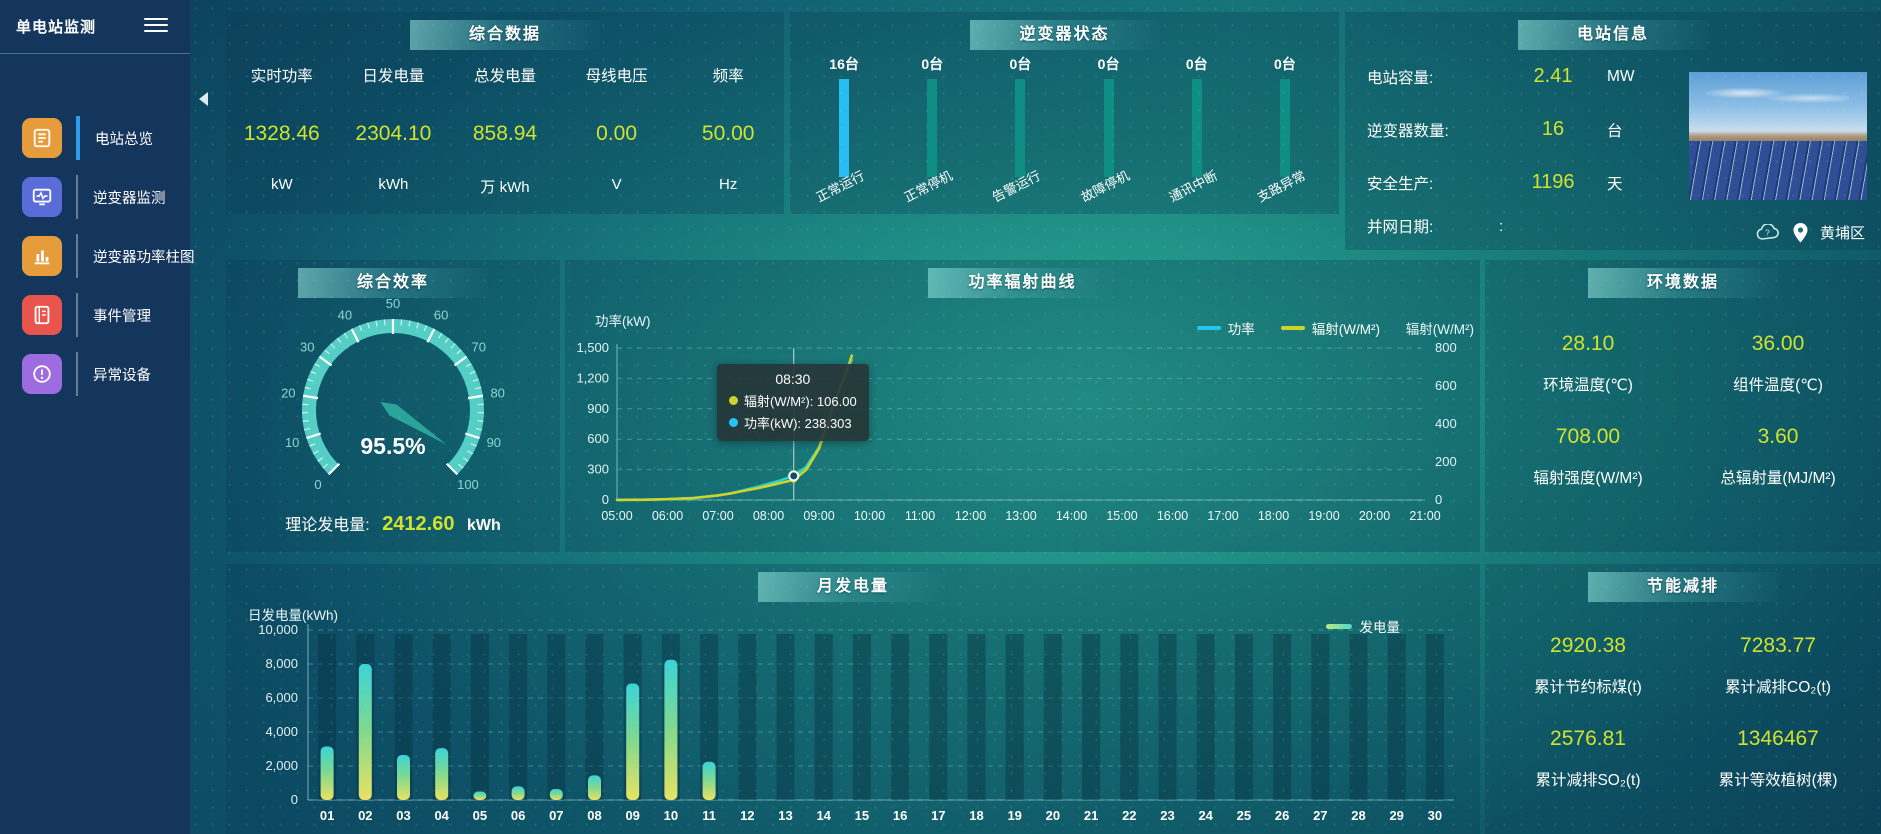 The height and width of the screenshot is (834, 1881). Describe the element at coordinates (1285, 132) in the screenshot. I see `inverter-status-column: 0台 支路异常` at that location.